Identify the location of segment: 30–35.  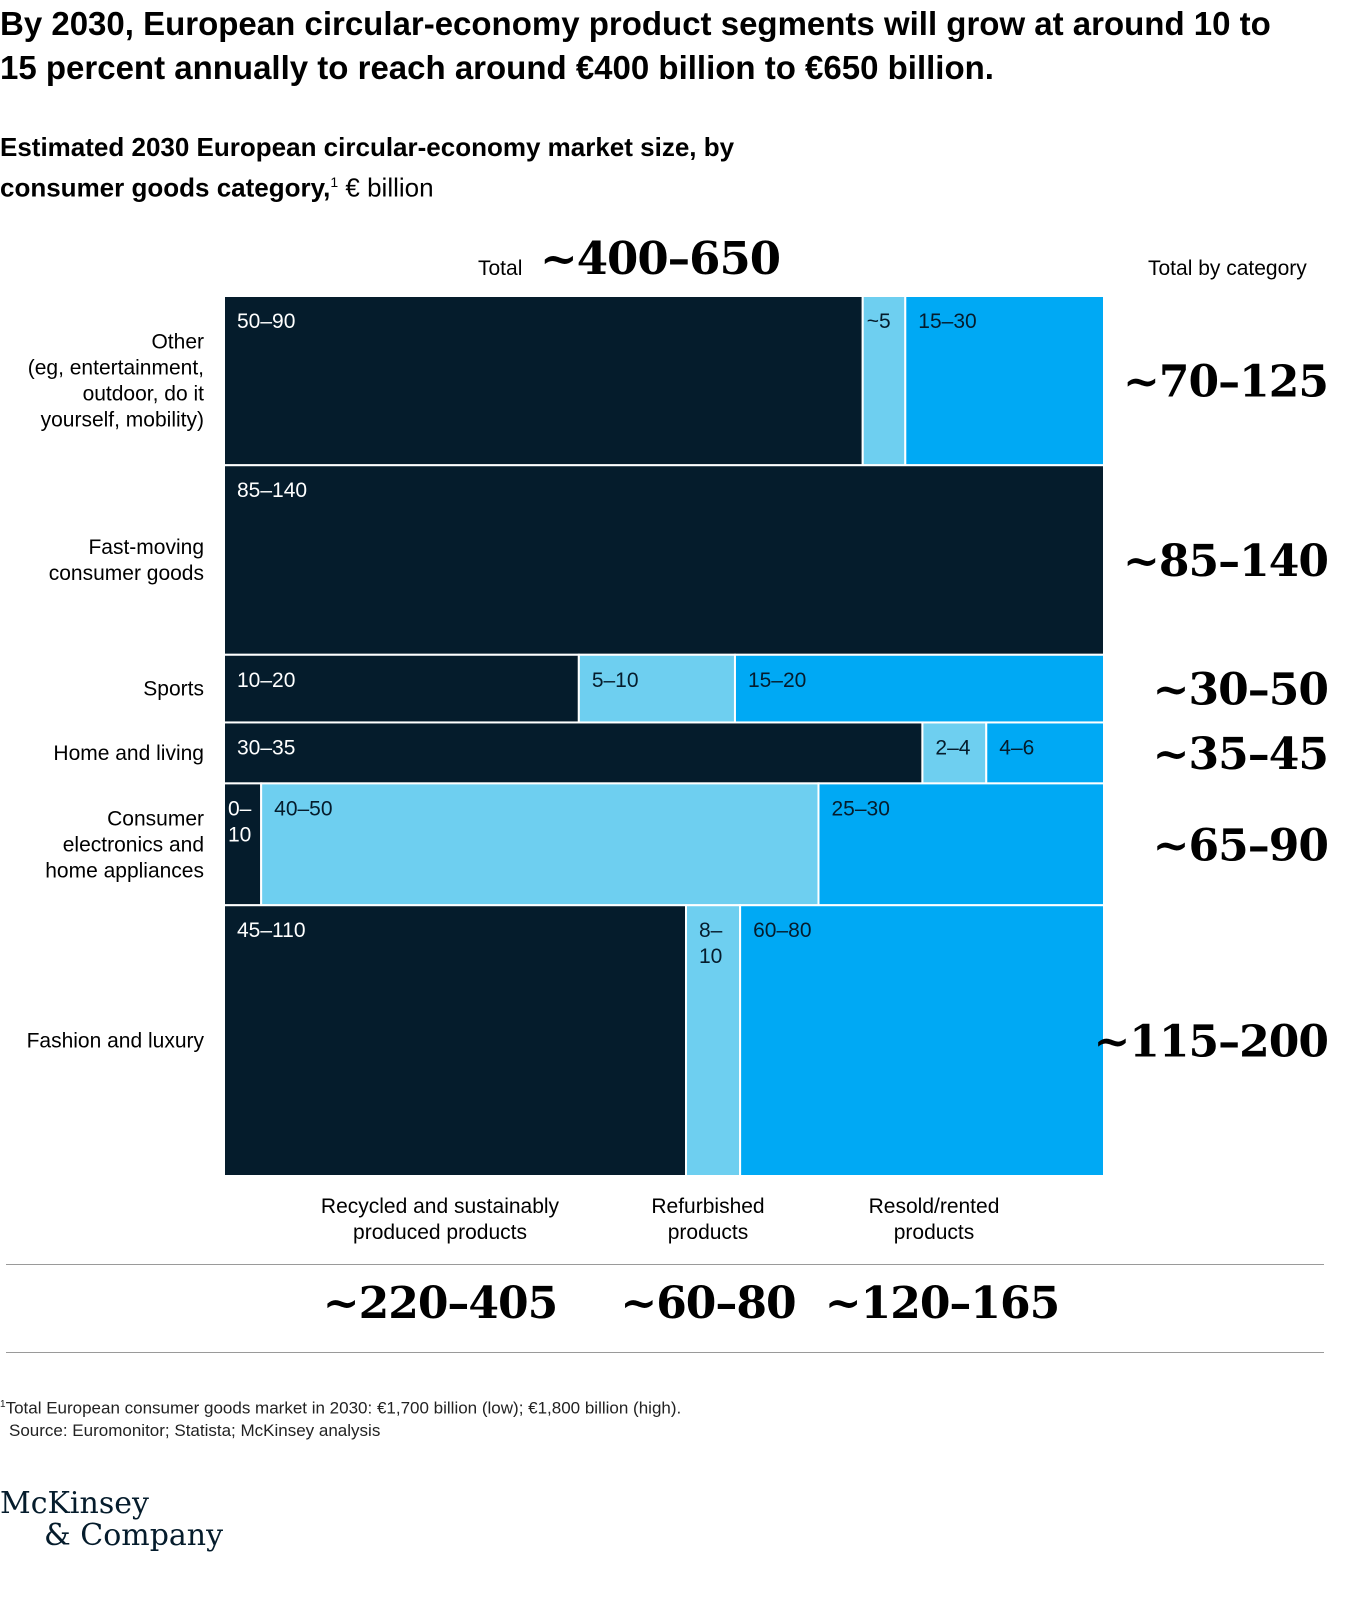
(573, 753).